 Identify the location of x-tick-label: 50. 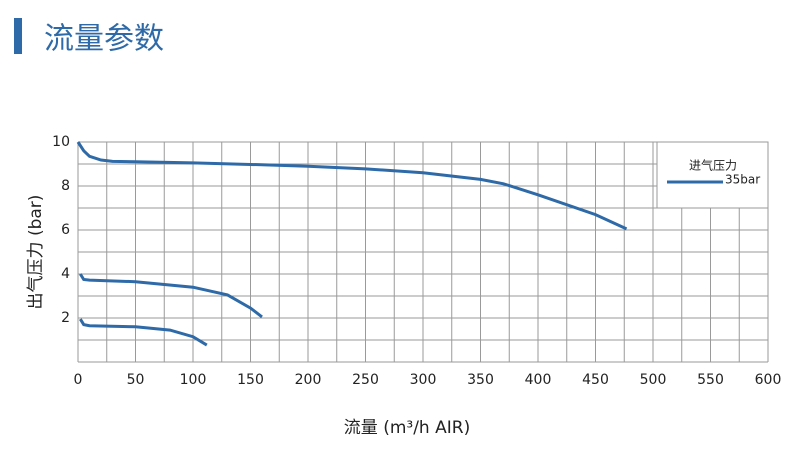
(136, 380).